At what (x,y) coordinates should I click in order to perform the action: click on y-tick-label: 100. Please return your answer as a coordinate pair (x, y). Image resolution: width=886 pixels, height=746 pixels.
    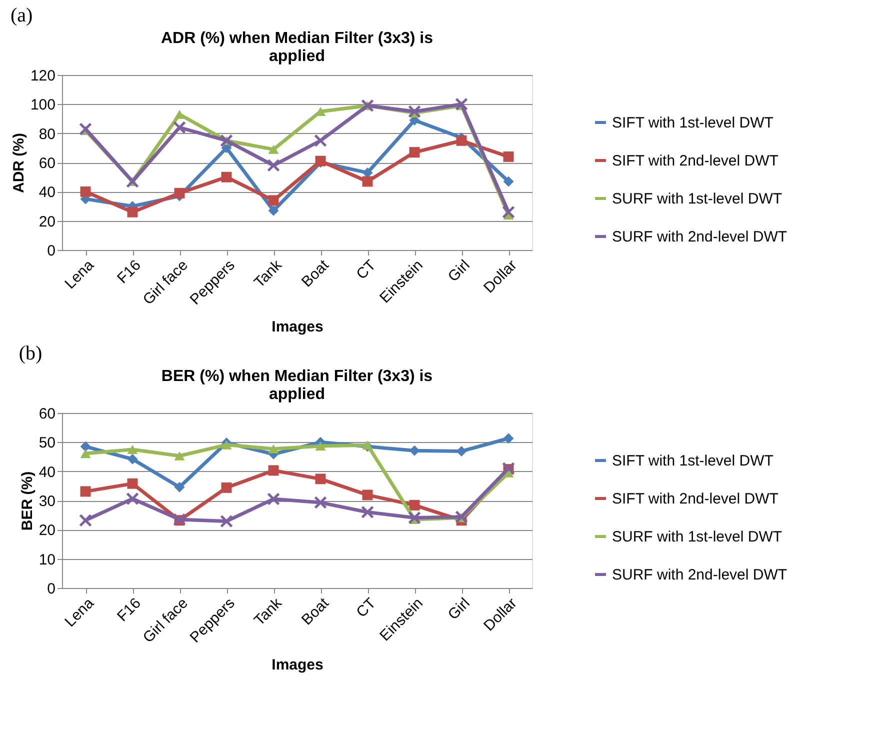
    Looking at the image, I should click on (43, 105).